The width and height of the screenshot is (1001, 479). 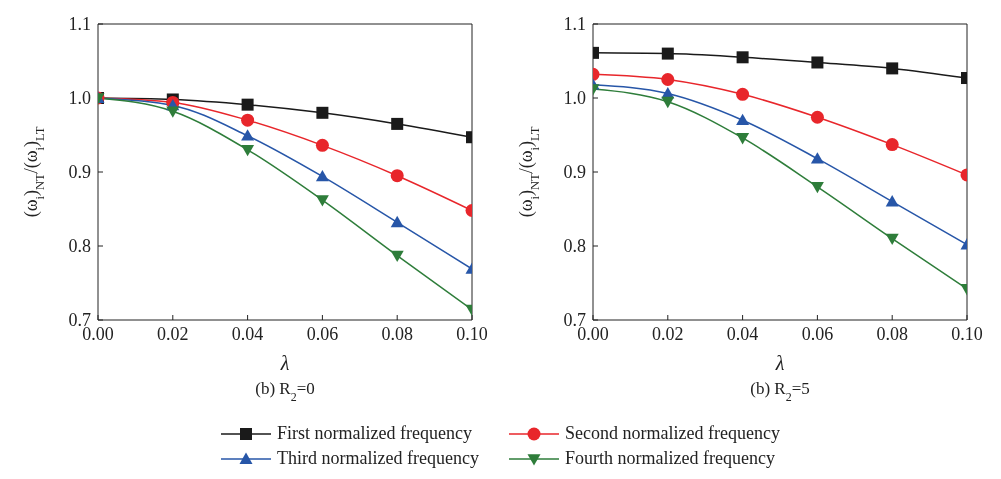 What do you see at coordinates (780, 391) in the screenshot?
I see `text: (b) R$_{2}$=5` at bounding box center [780, 391].